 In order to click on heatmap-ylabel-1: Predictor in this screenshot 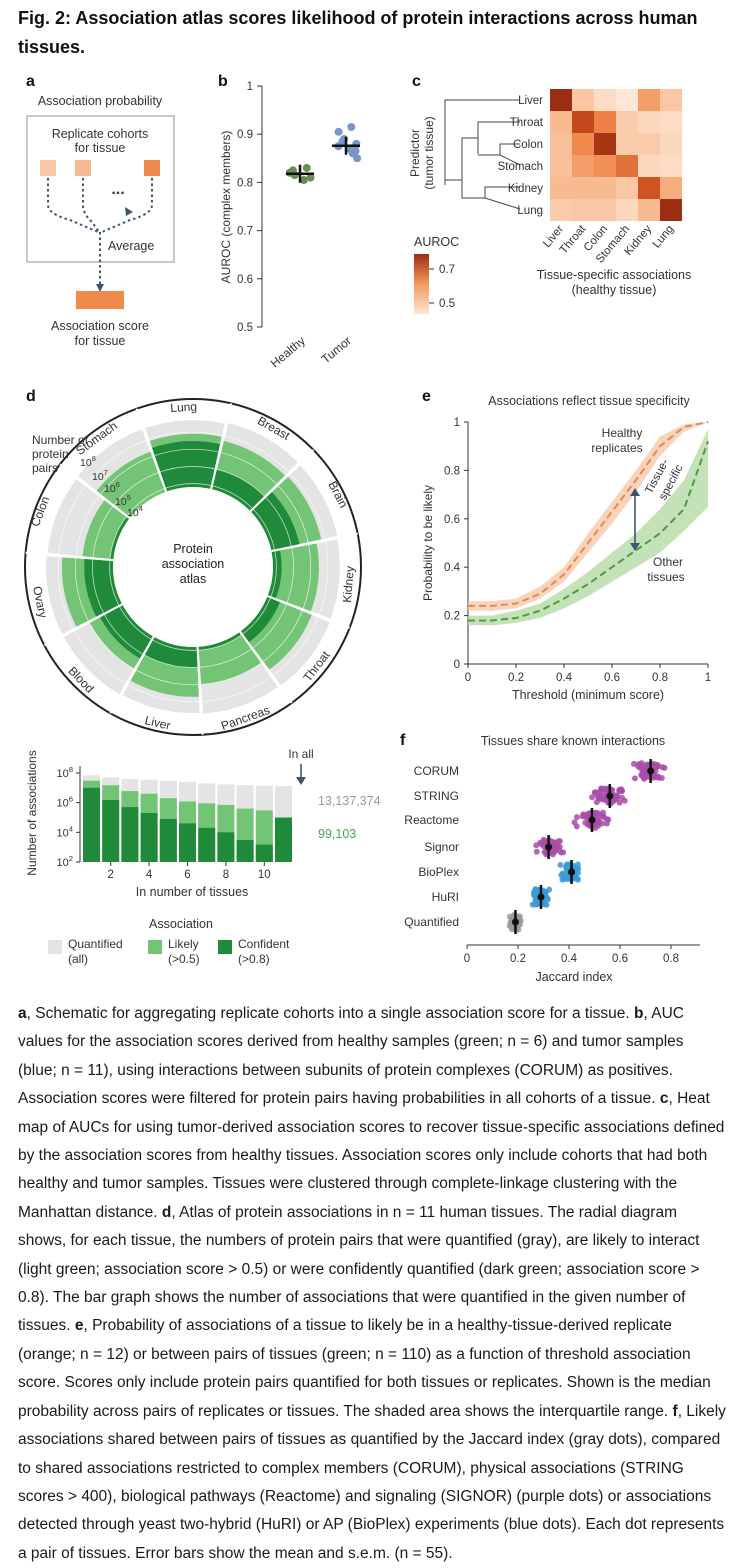, I will do `click(415, 153)`.